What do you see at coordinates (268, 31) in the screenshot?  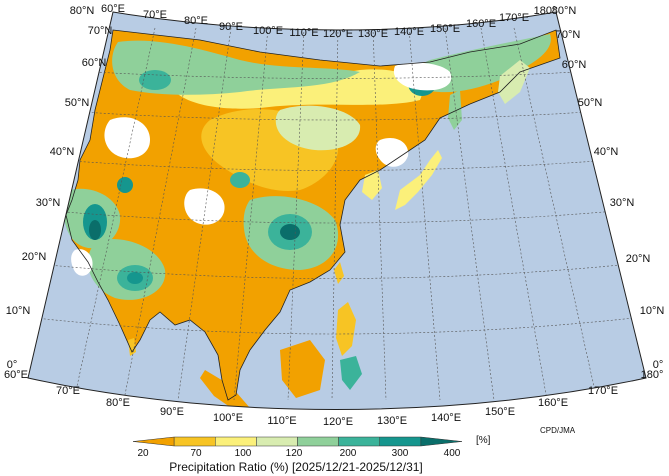 I see `lon-label-top: 100°E` at bounding box center [268, 31].